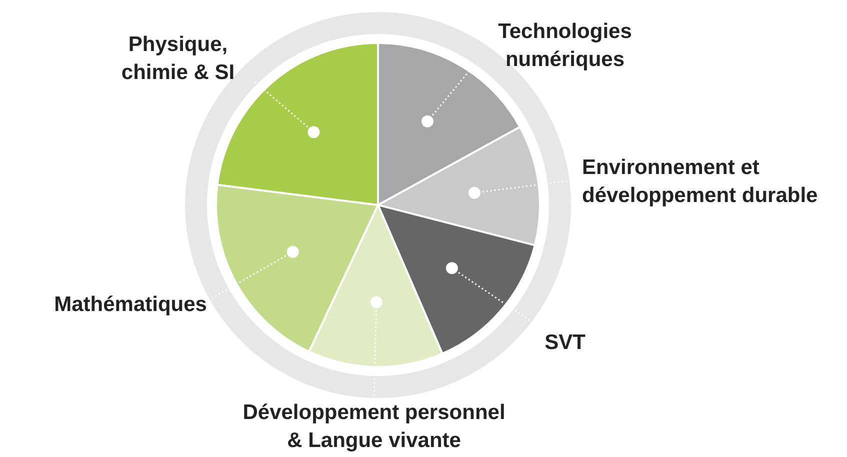 The width and height of the screenshot is (847, 457). What do you see at coordinates (374, 426) in the screenshot?
I see `slice-label: Développement personnel & Langue vivante` at bounding box center [374, 426].